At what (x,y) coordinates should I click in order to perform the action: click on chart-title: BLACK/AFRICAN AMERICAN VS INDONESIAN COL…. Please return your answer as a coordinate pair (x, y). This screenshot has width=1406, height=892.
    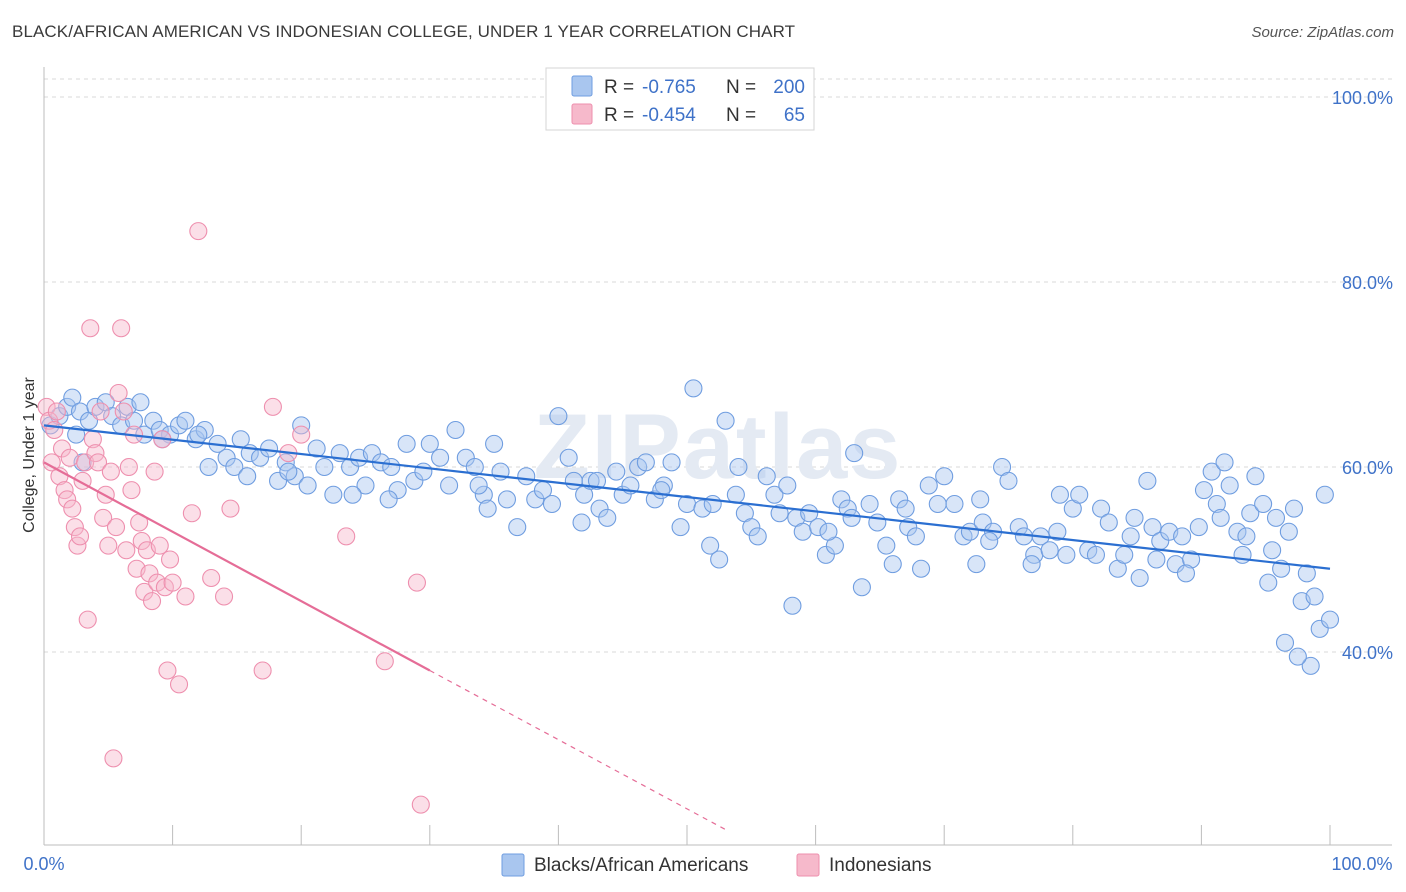
    Looking at the image, I should click on (404, 31).